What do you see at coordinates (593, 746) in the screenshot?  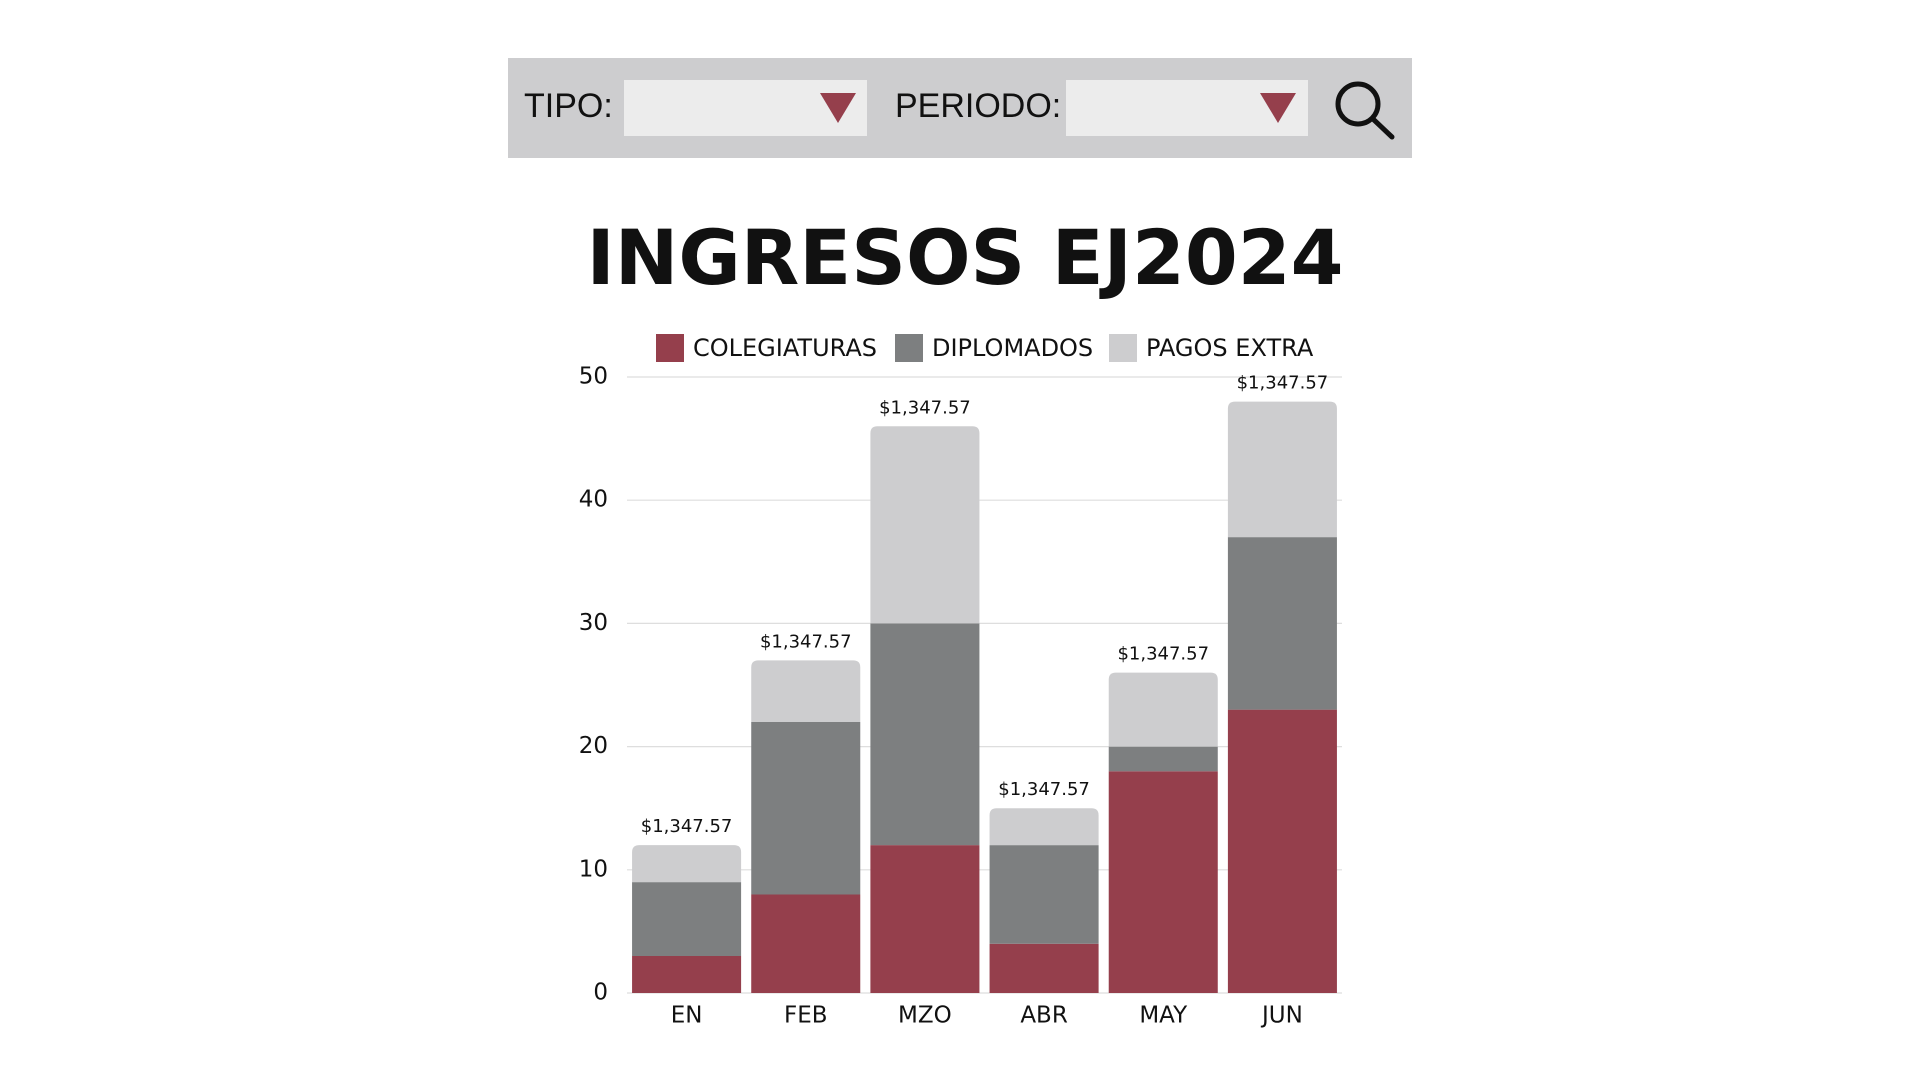 I see `y-tick-label: 20` at bounding box center [593, 746].